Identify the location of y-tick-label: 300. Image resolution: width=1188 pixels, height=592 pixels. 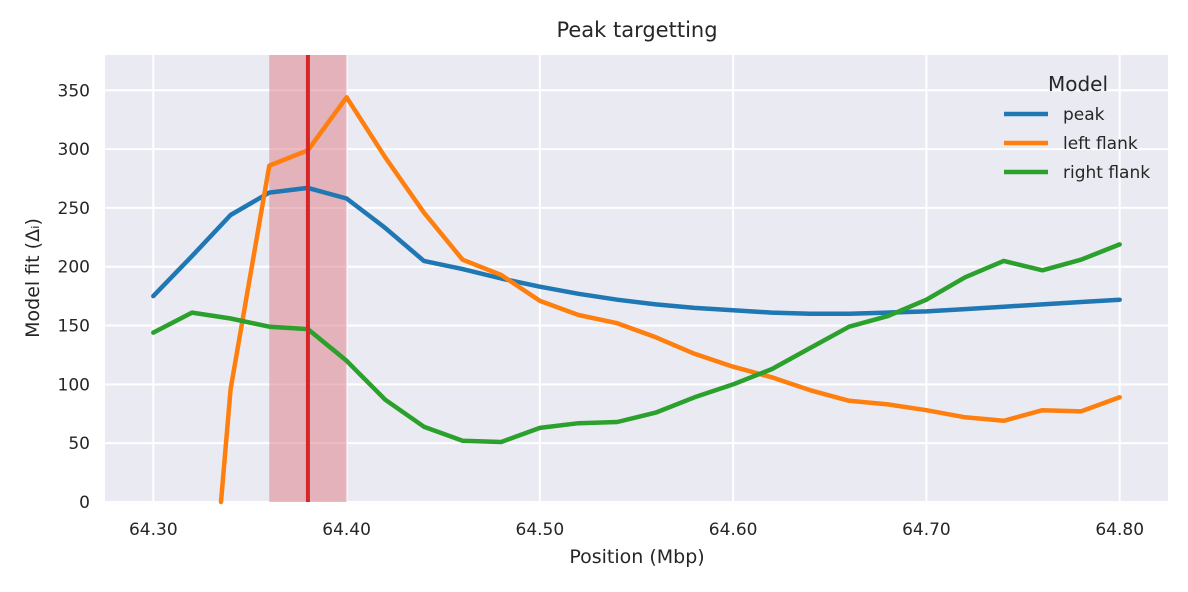
(74, 150).